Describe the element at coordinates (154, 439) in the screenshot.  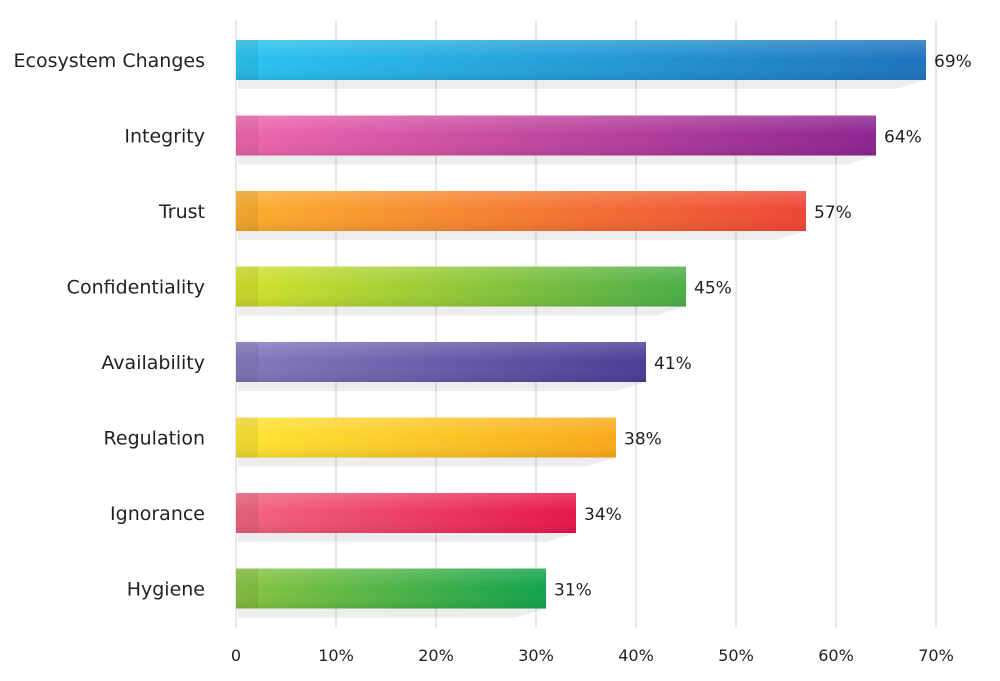
I see `category-label: Regulation` at that location.